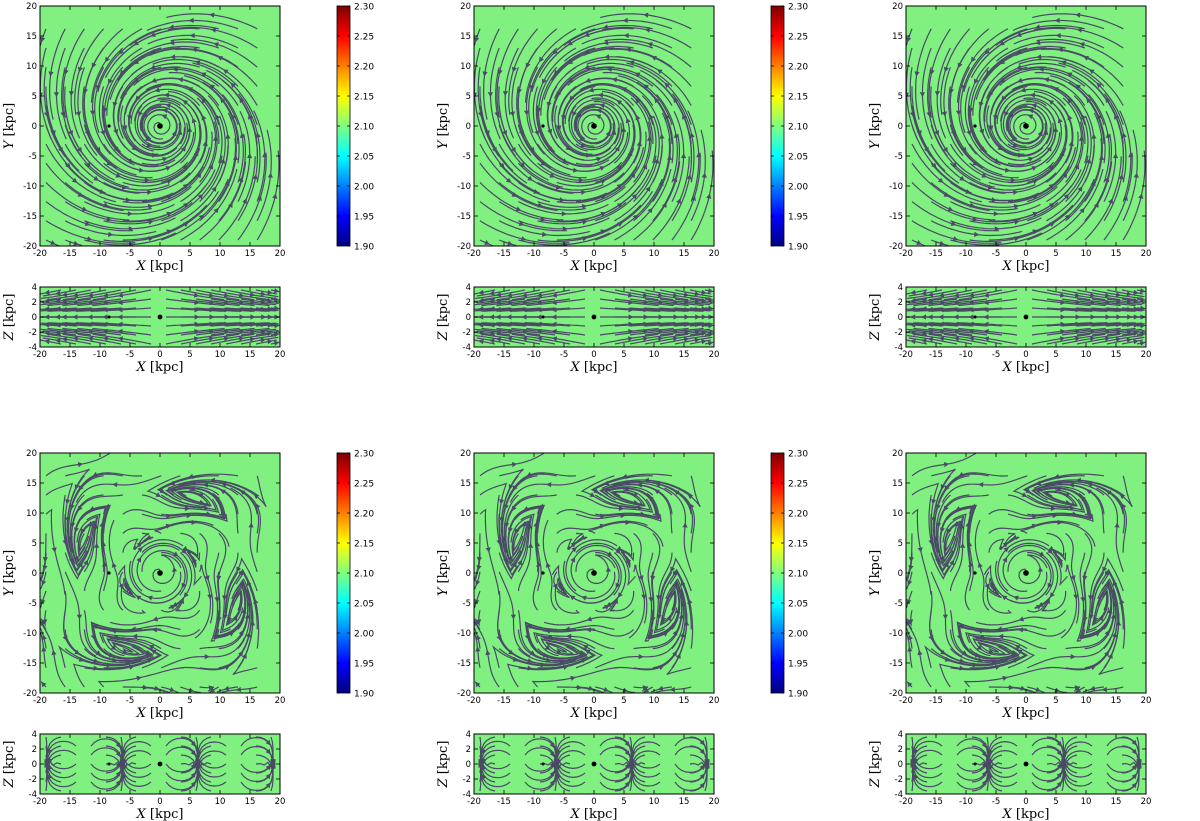  What do you see at coordinates (364, 695) in the screenshot?
I see `colorbar-tick-label: 1.90` at bounding box center [364, 695].